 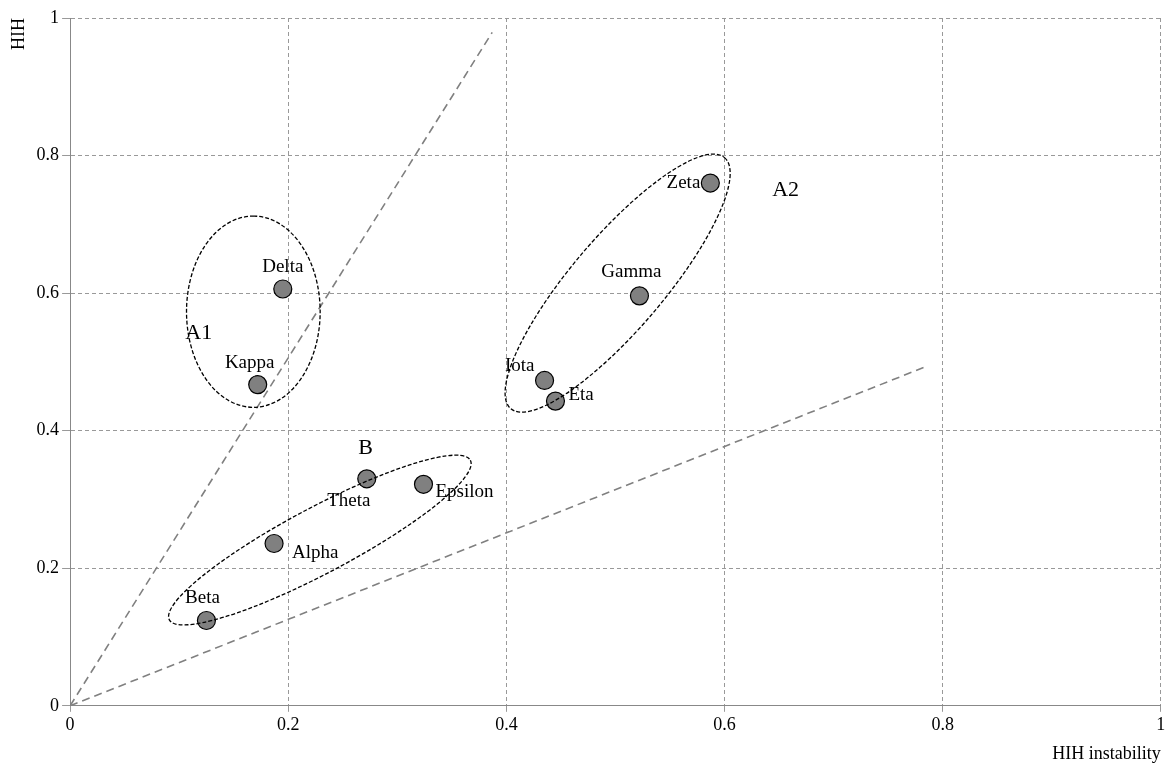 What do you see at coordinates (581, 394) in the screenshot?
I see `data-label: Eta` at bounding box center [581, 394].